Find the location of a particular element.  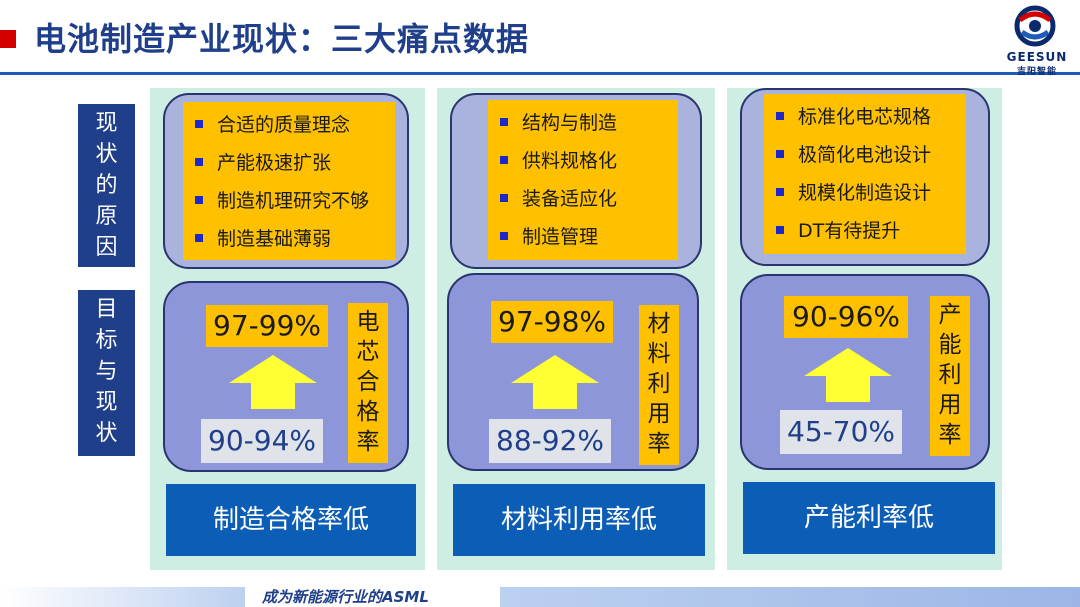

side-label-char: 标 is located at coordinates (106, 340).